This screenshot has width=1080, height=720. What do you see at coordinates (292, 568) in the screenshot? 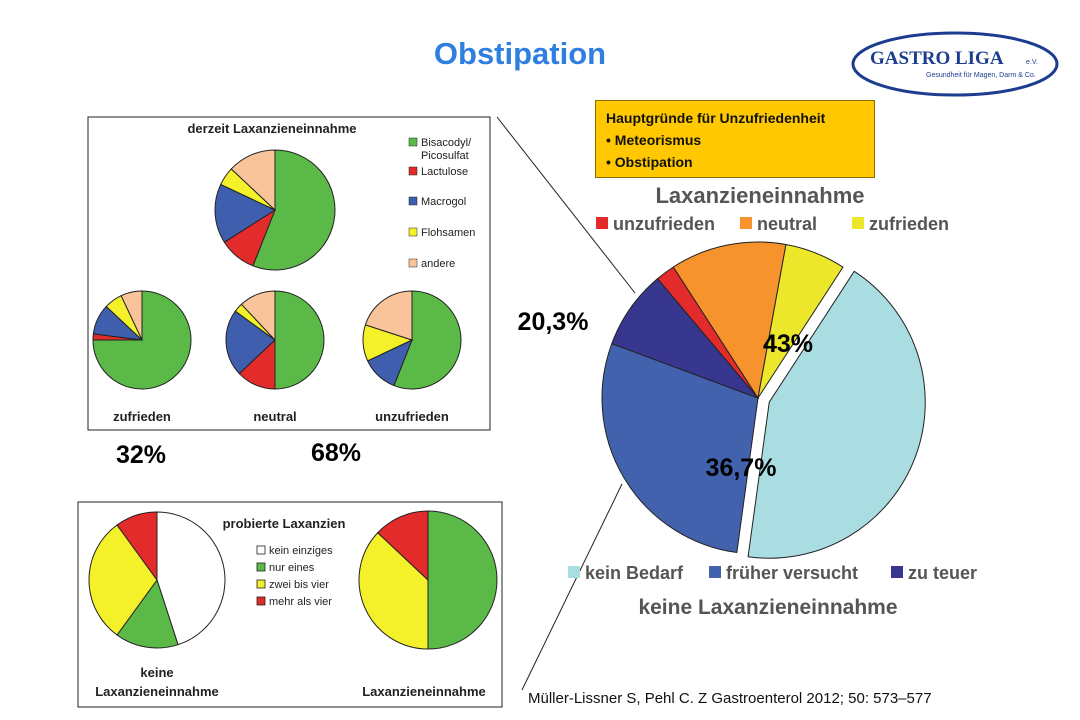
I see `legend-label: nur eines` at bounding box center [292, 568].